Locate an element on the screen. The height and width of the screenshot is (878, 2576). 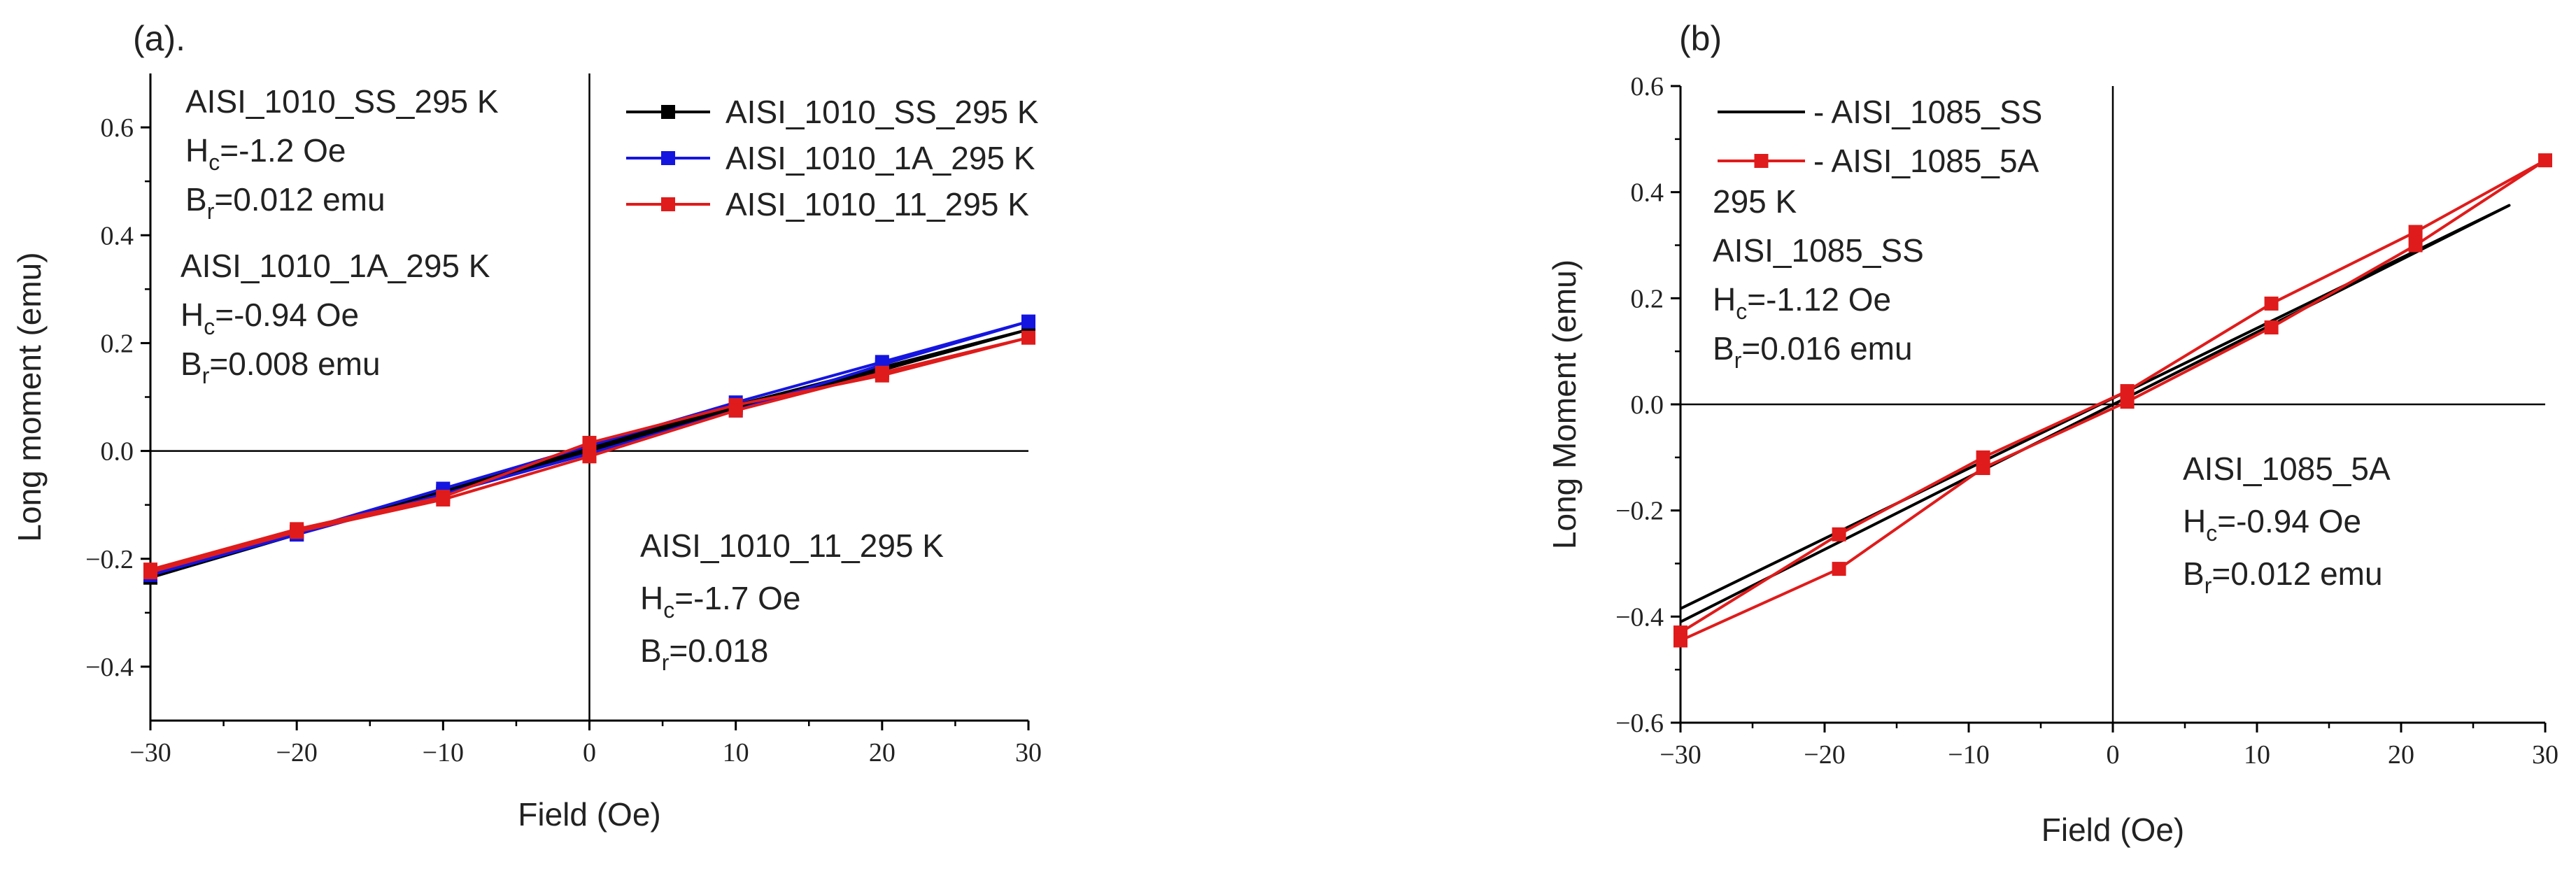
panel-b-y-tick-label: 0.0 is located at coordinates (1647, 405).